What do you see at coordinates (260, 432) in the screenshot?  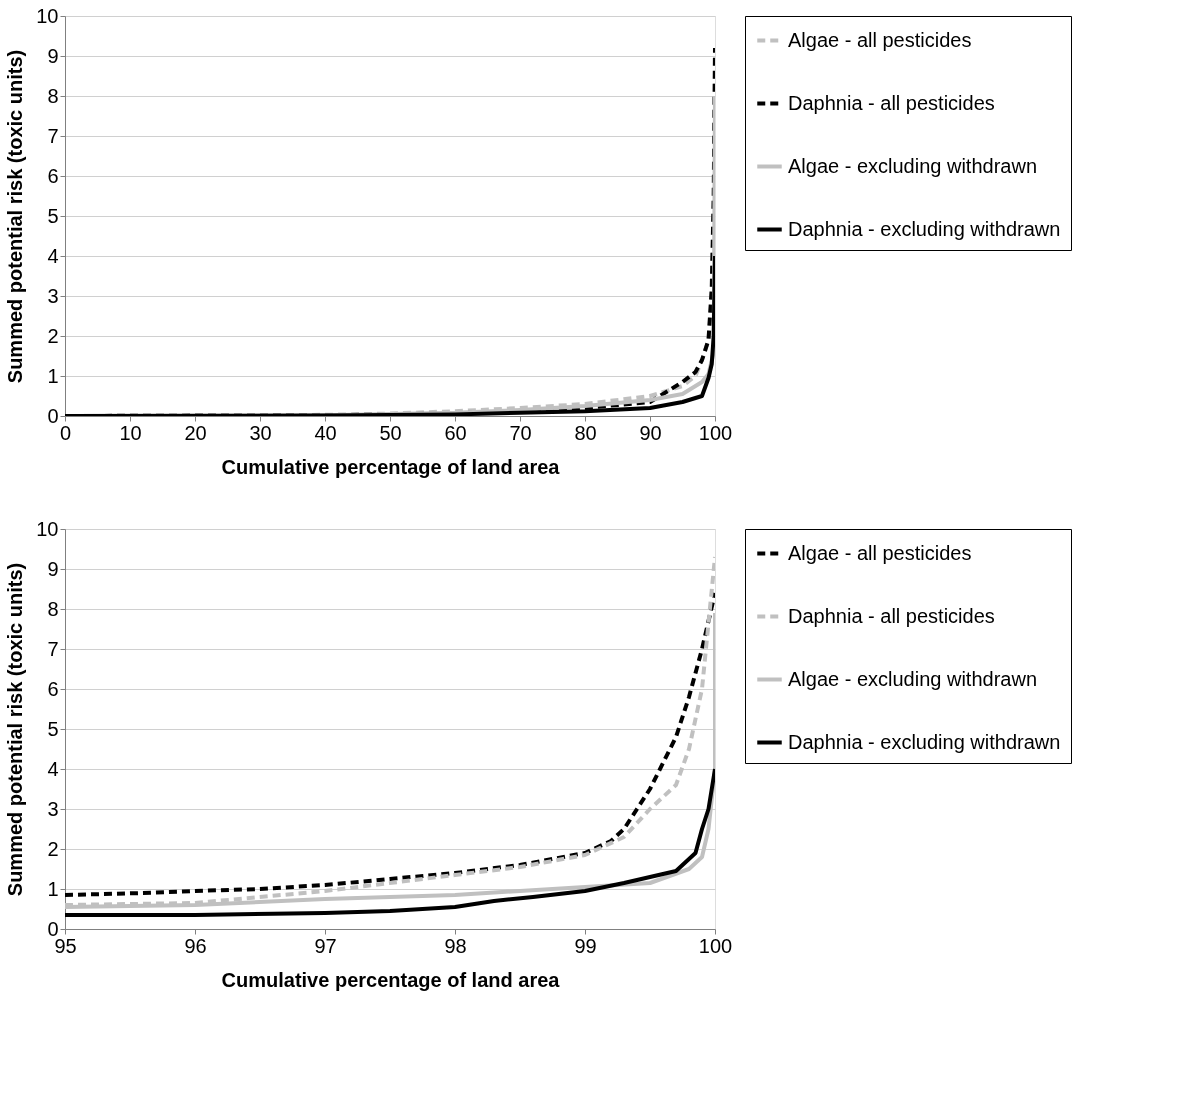 I see `x-tick-label: 30` at bounding box center [260, 432].